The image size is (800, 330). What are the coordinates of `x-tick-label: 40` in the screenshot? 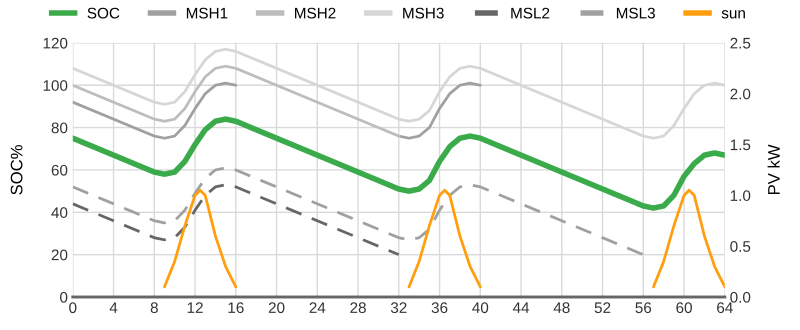 It's located at (480, 308).